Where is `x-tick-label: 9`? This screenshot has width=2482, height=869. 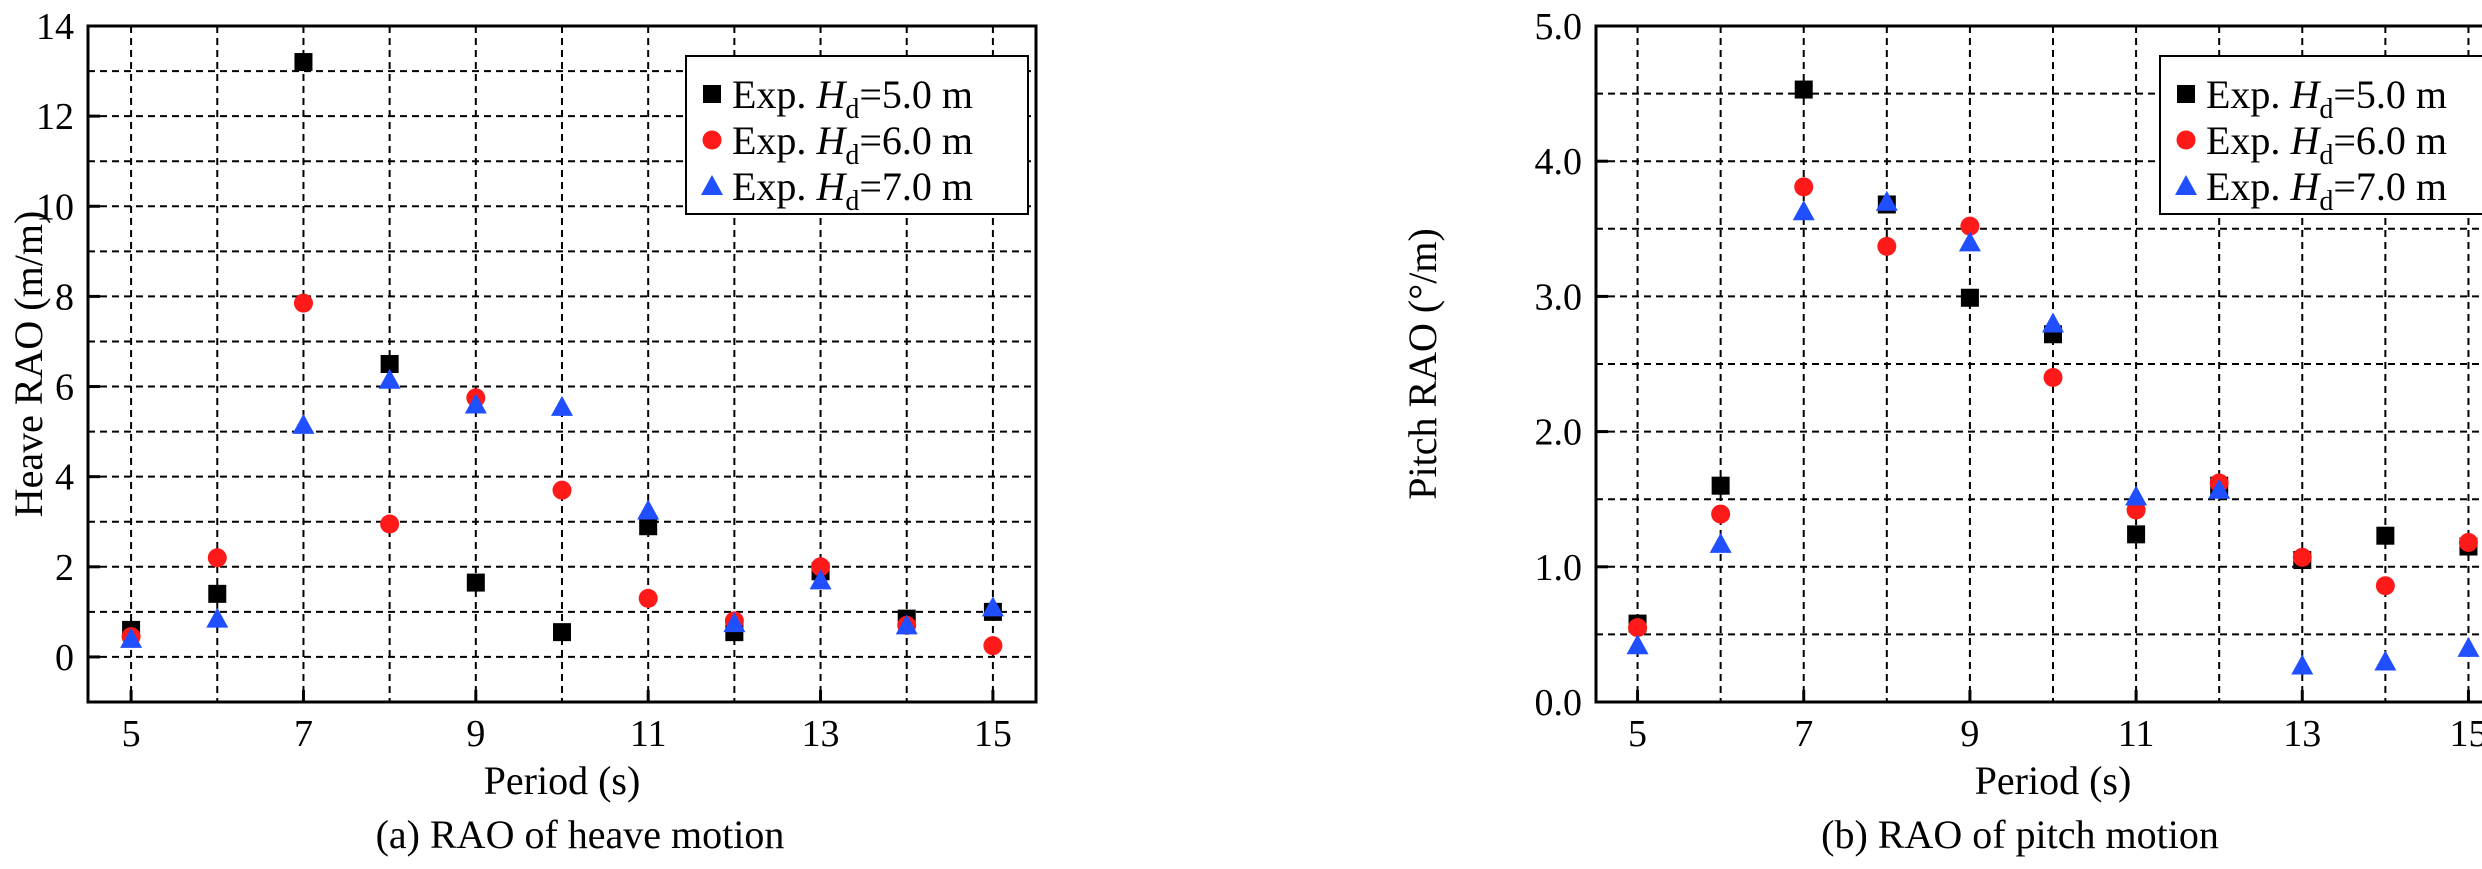
x-tick-label: 9 is located at coordinates (475, 734).